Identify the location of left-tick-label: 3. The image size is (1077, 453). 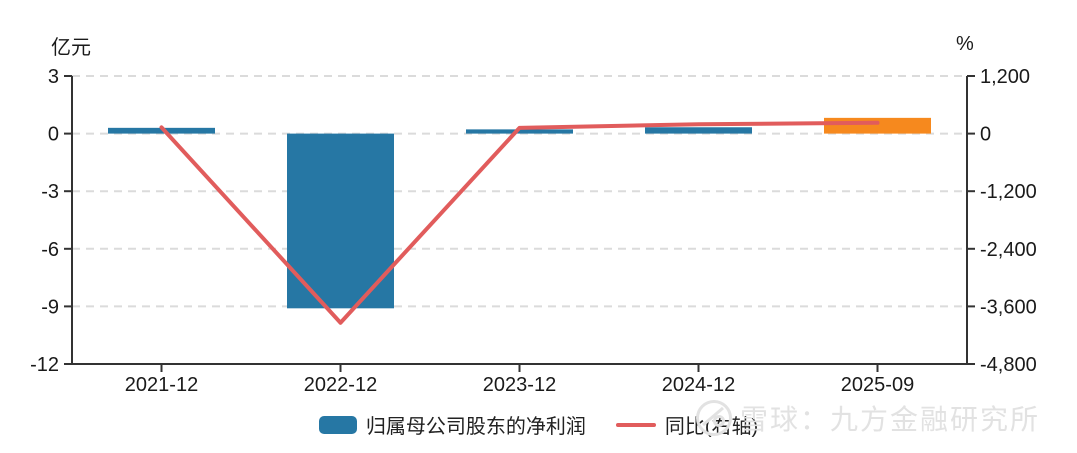
(53, 77).